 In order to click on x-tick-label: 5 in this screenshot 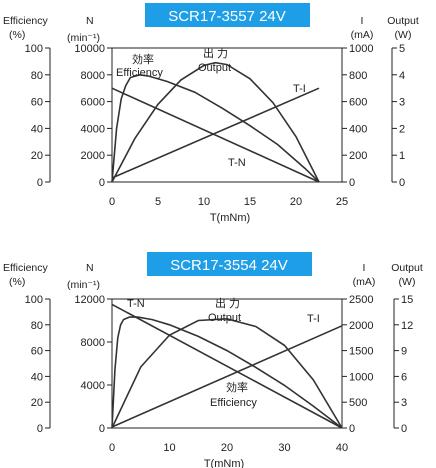, I will do `click(158, 202)`.